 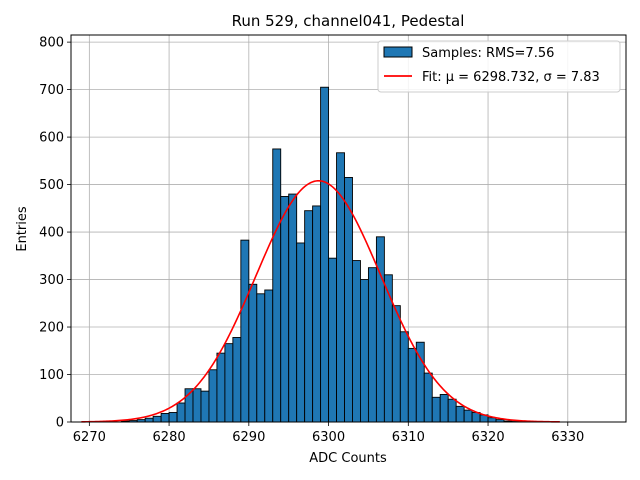 I want to click on legend-box, so click(x=499, y=66).